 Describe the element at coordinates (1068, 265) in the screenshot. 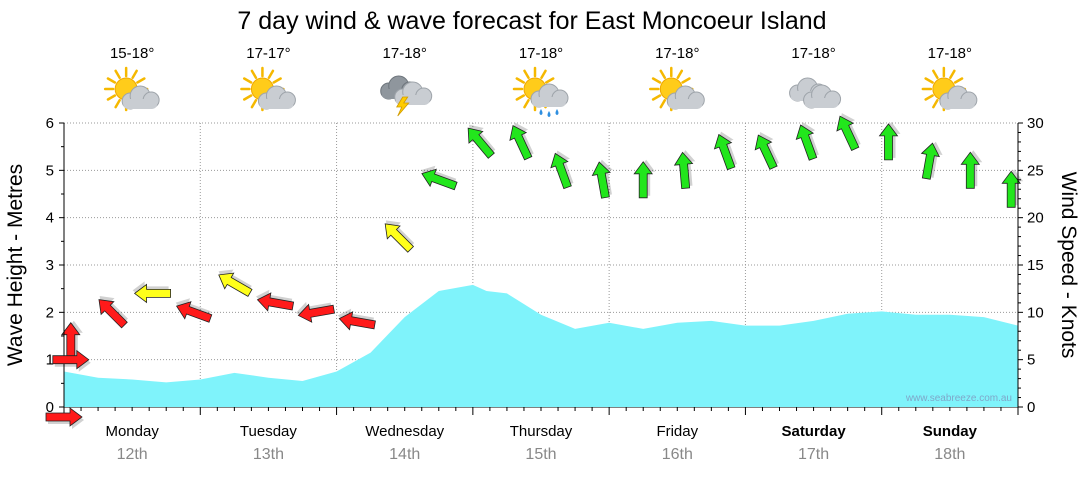

I see `right-axis-title: Wind Speed - Knots` at that location.